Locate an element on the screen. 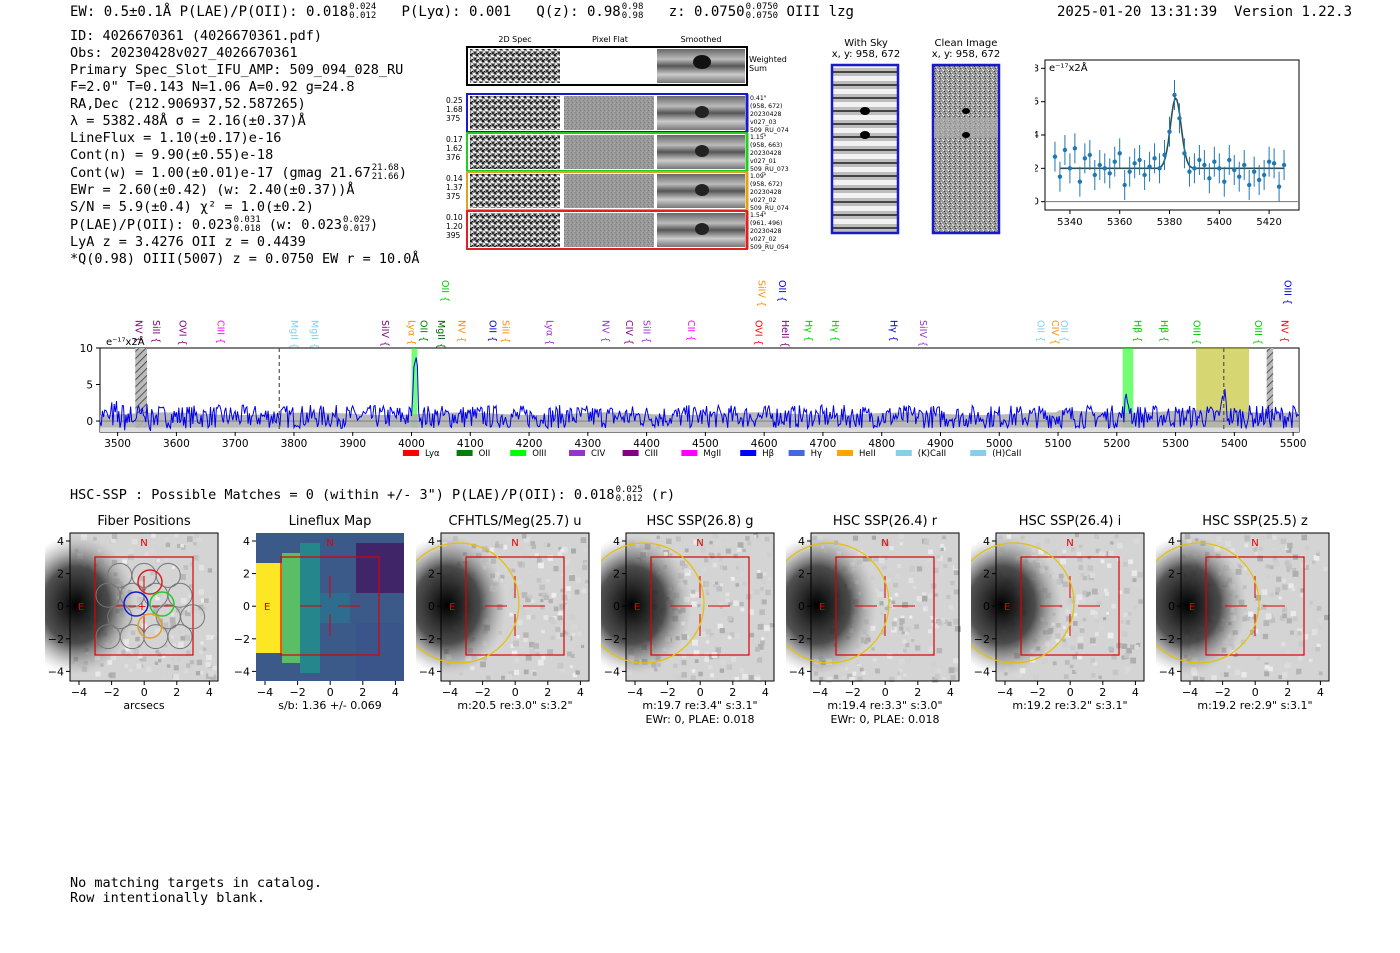 The width and height of the screenshot is (1400, 953). spectrum-line-label: SiII { is located at coordinates (646, 331).